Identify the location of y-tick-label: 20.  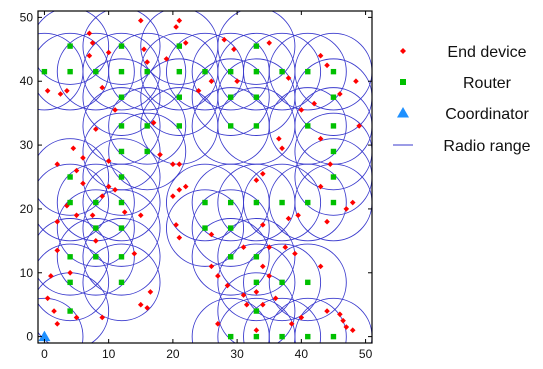
(27, 209).